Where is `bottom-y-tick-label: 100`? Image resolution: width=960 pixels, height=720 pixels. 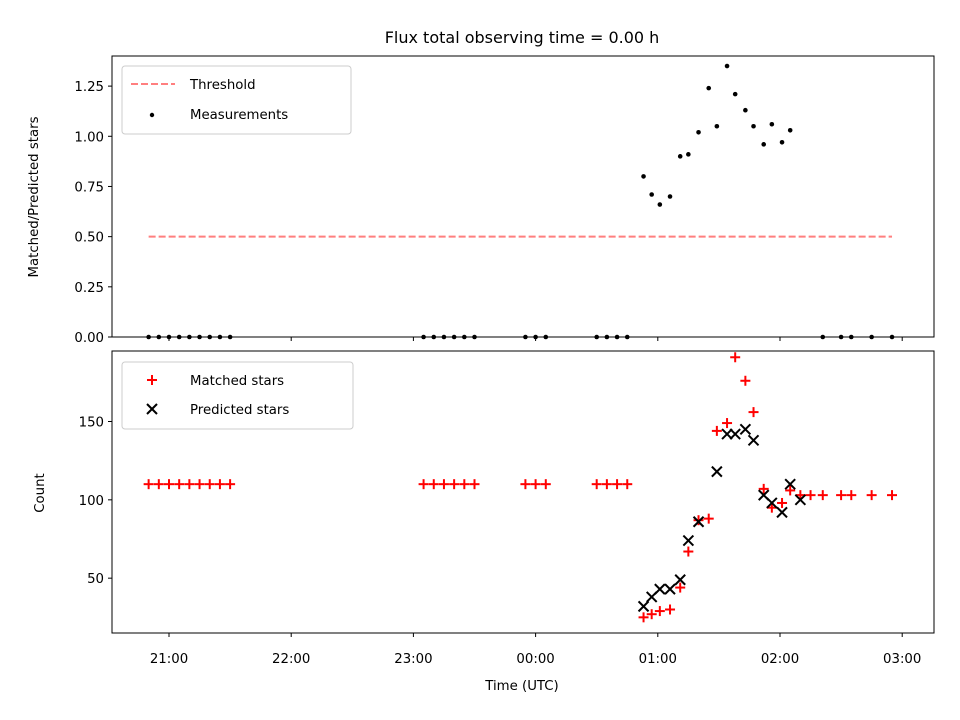
bottom-y-tick-label: 100 is located at coordinates (91, 501).